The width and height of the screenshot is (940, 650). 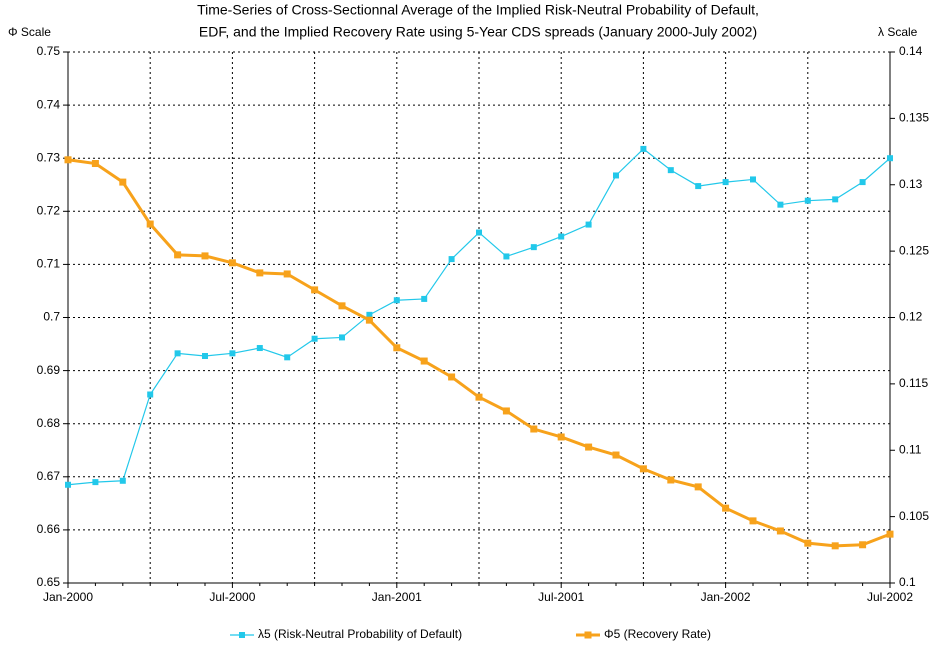 What do you see at coordinates (898, 32) in the screenshot?
I see `y2-axis-label: λ Scale` at bounding box center [898, 32].